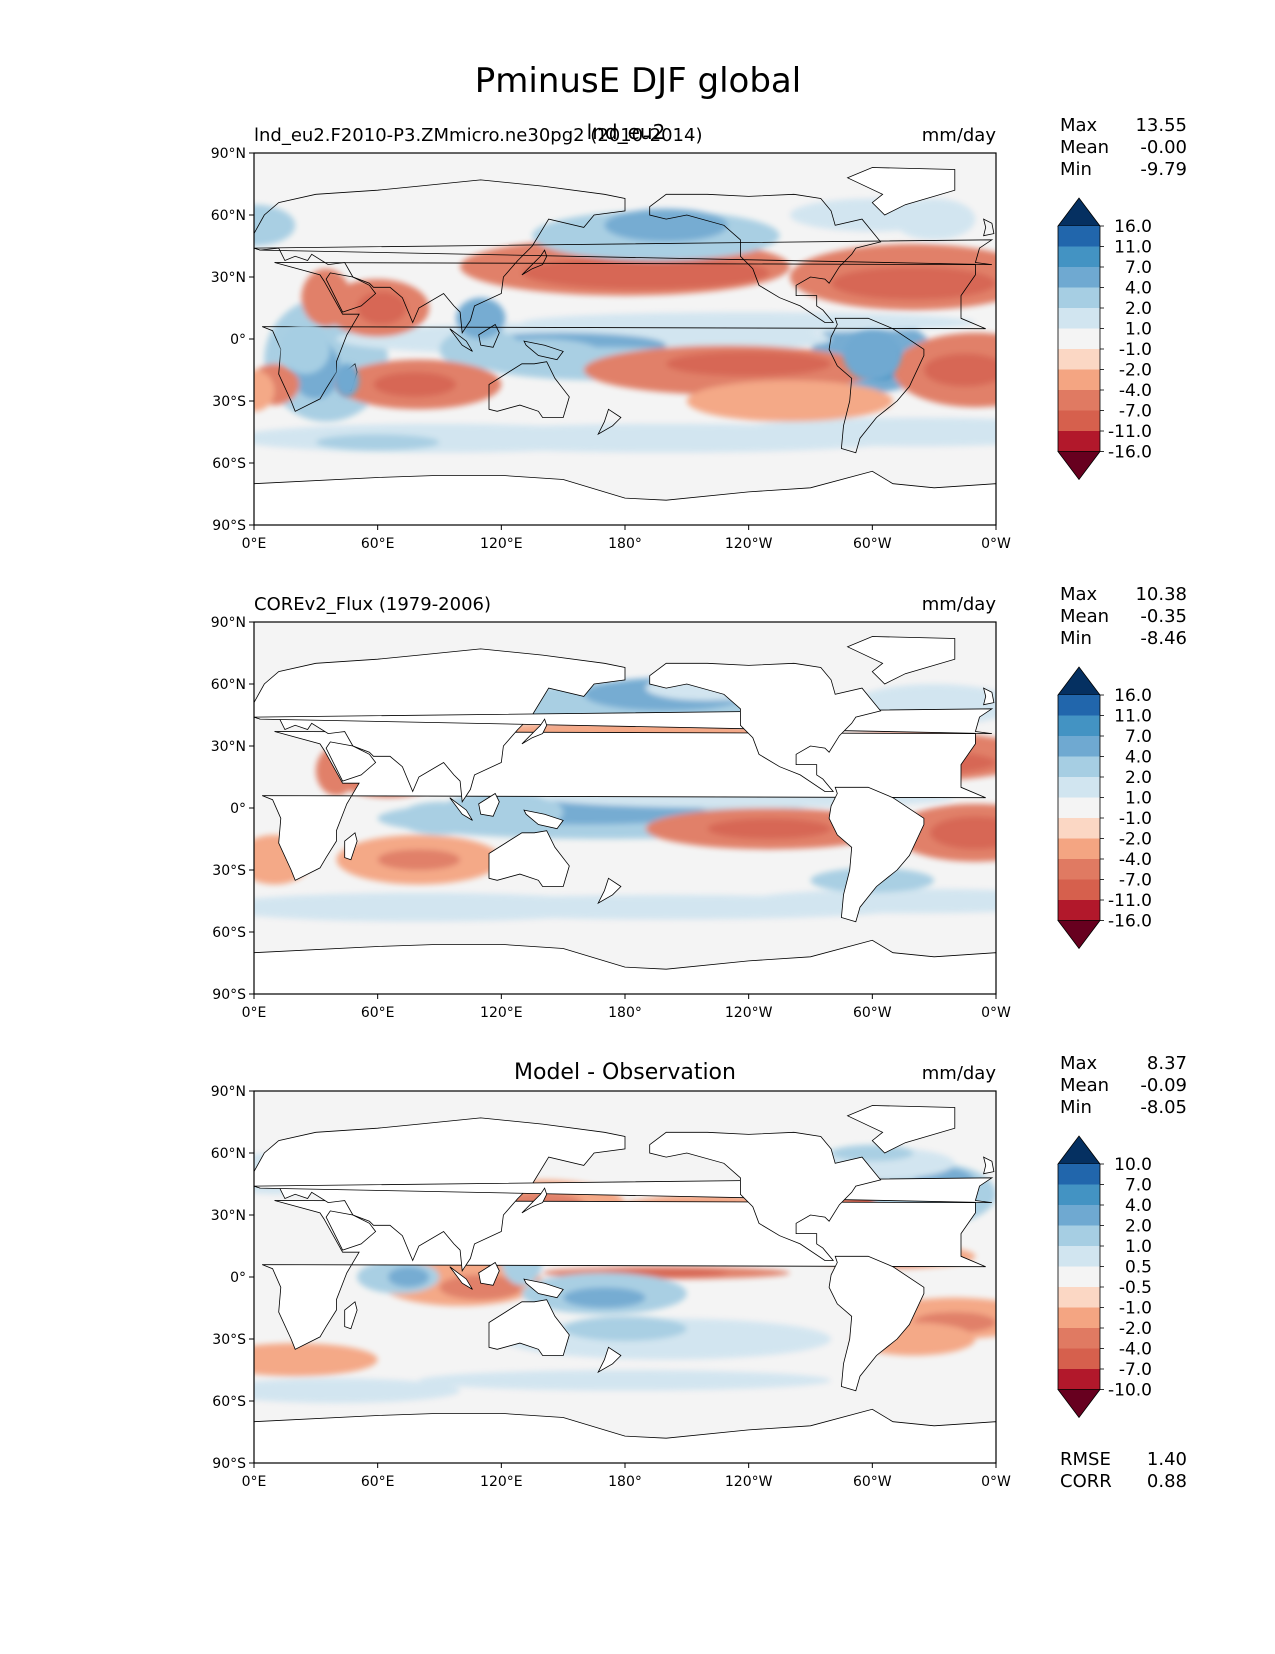 This screenshot has width=1275, height=1654. Describe the element at coordinates (228, 685) in the screenshot. I see `lat-tick-label: 60°N` at that location.